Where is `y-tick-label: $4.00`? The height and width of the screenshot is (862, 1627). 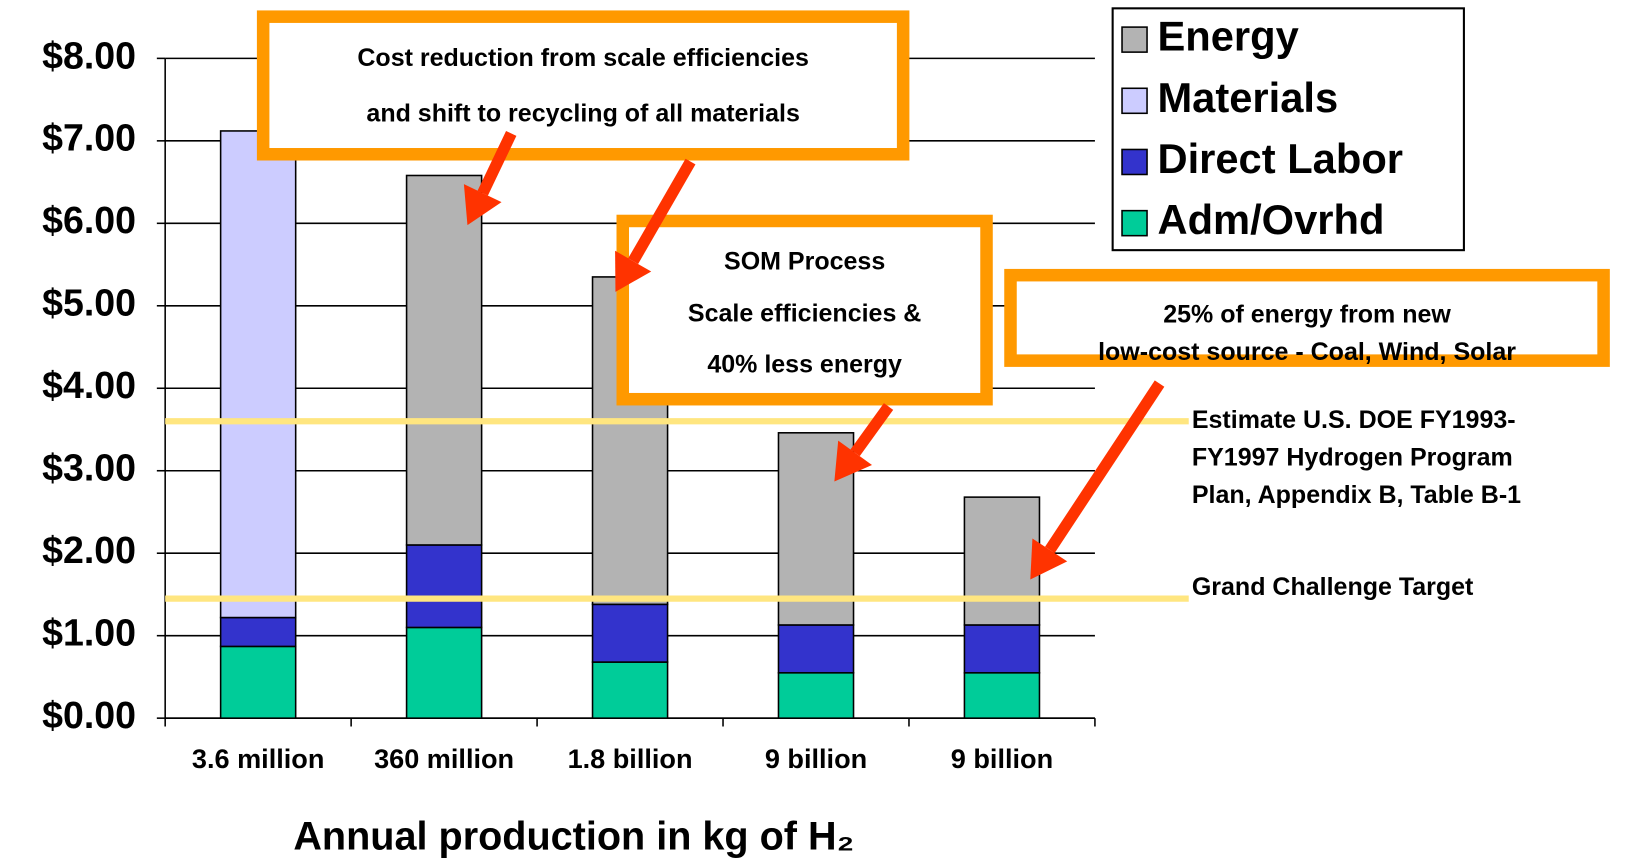
y-tick-label: $4.00 is located at coordinates (89, 385).